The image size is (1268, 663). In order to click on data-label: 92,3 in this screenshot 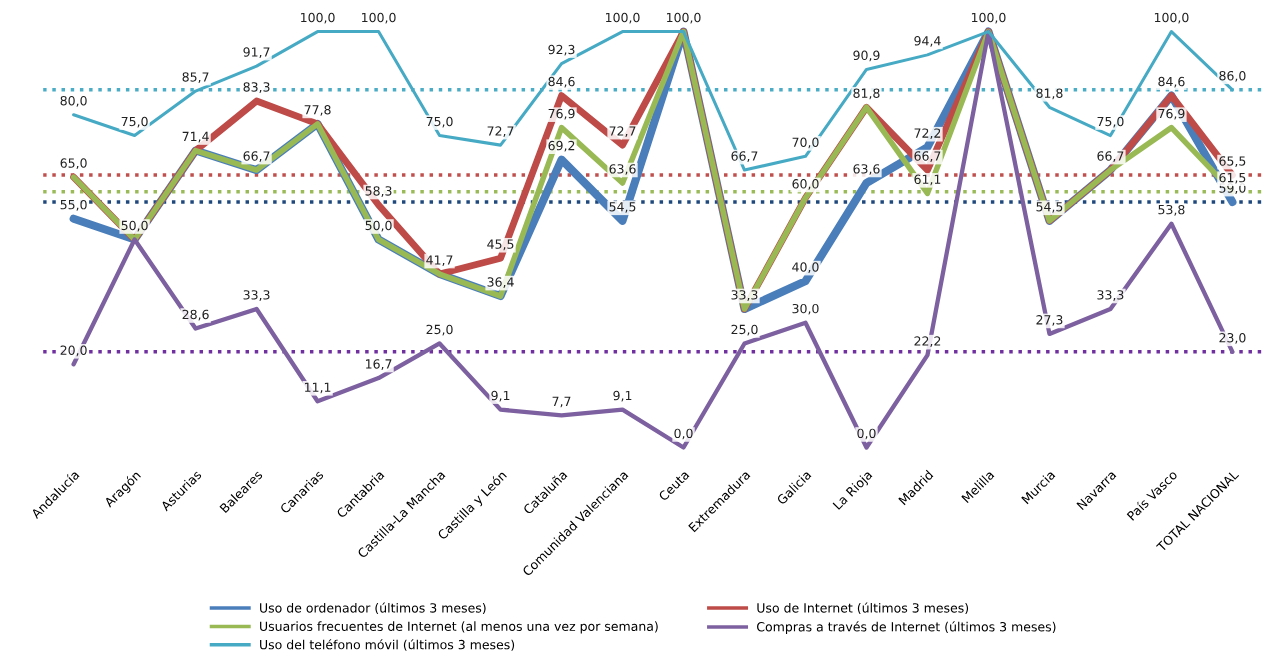, I will do `click(561, 50)`.